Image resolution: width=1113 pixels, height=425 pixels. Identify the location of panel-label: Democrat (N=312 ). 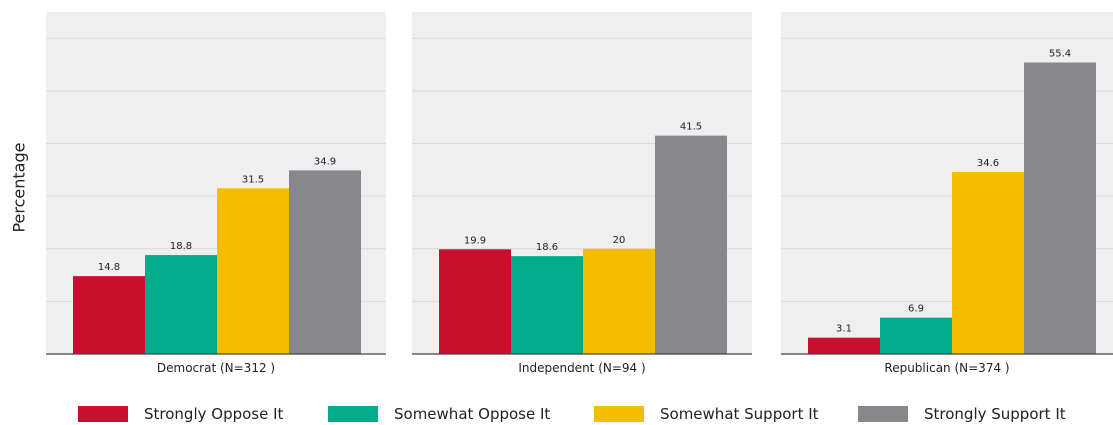
(216, 368).